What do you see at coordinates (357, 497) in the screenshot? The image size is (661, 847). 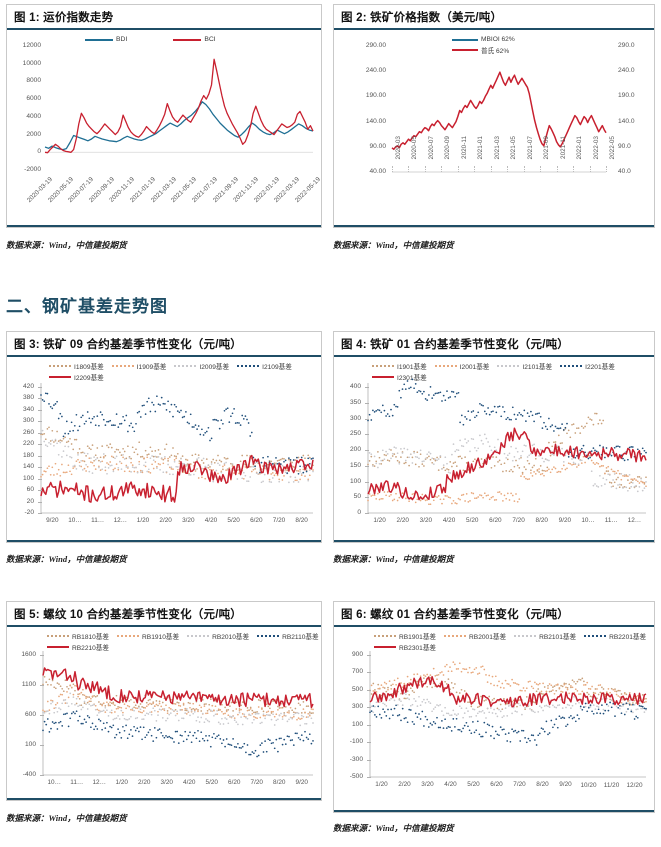 I see `y-axis-tick: 50` at bounding box center [357, 497].